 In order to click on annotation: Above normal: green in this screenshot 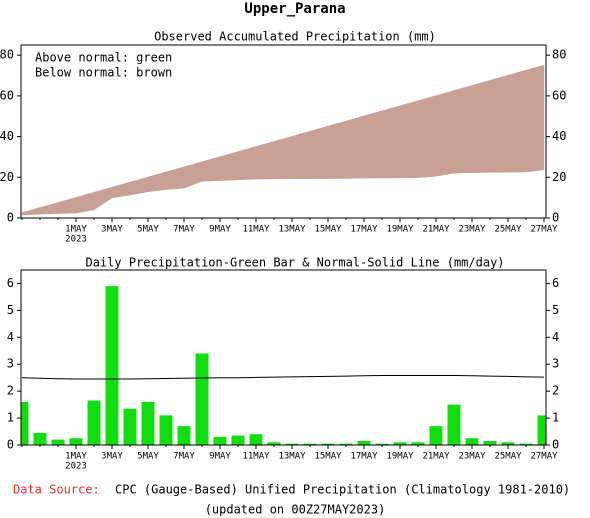, I will do `click(103, 58)`.